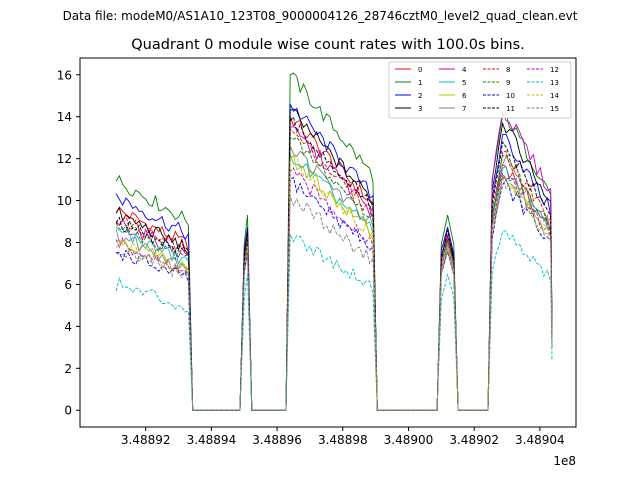  What do you see at coordinates (68, 411) in the screenshot?
I see `y-tick-label: 0` at bounding box center [68, 411].